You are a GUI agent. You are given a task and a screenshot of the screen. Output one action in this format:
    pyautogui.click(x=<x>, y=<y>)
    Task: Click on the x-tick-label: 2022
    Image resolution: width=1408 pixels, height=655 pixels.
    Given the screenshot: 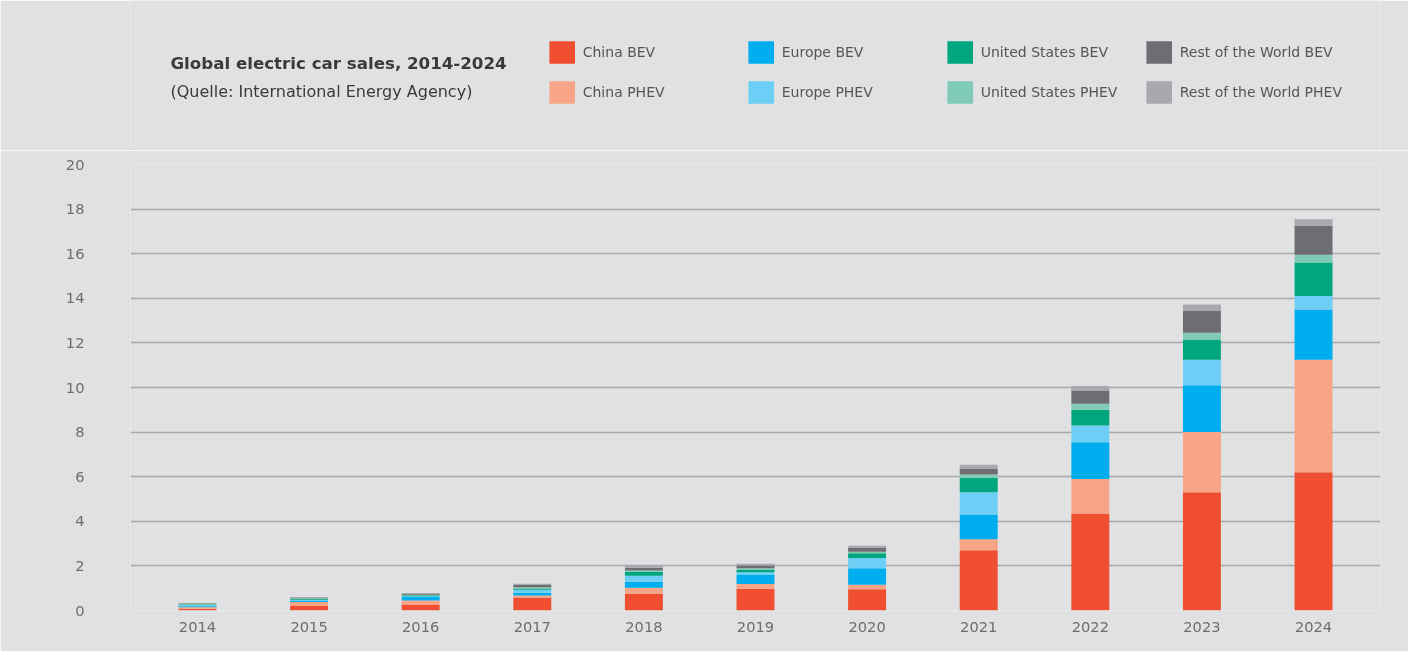 What is the action you would take?
    pyautogui.click(x=1090, y=626)
    